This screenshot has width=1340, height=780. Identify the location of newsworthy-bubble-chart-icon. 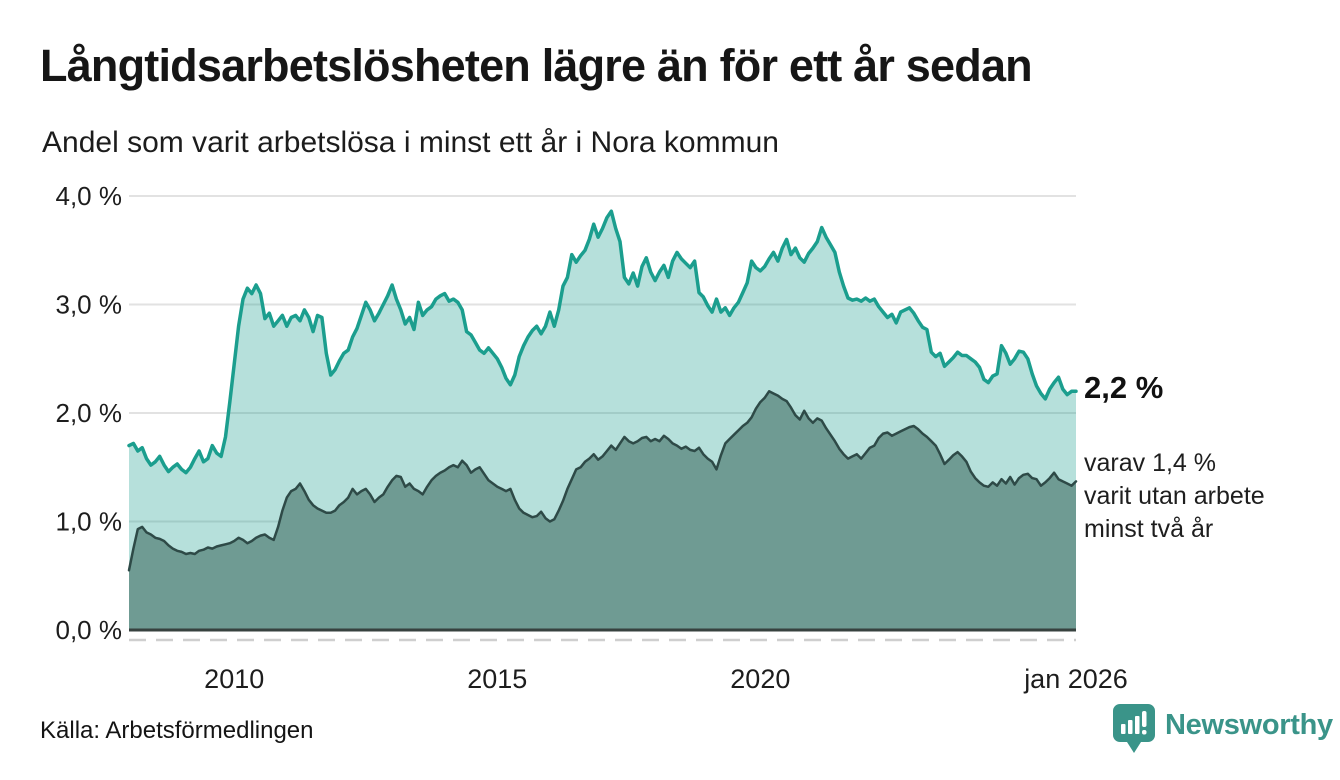
(1134, 728).